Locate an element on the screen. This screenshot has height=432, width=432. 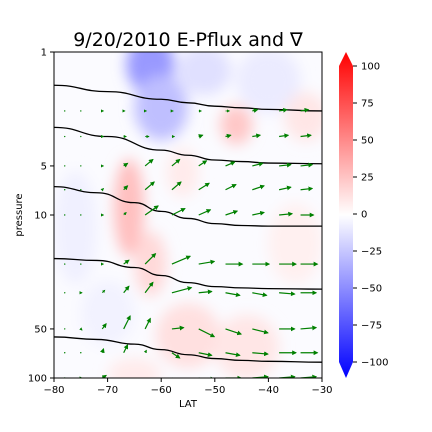
colorbar-tick-label: 0 is located at coordinates (364, 215).